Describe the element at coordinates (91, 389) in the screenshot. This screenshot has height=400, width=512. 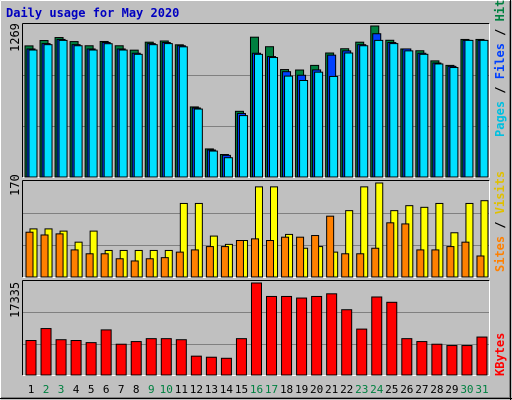
I see `x-tick-label: 5` at that location.